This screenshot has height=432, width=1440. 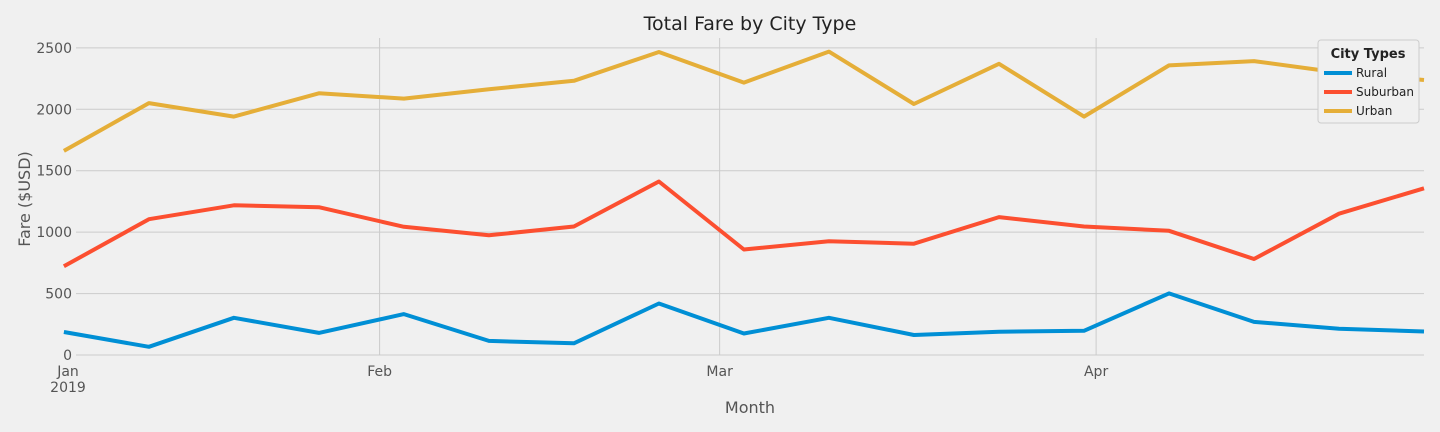 What do you see at coordinates (1374, 111) in the screenshot?
I see `legend-label-urban: Urban` at bounding box center [1374, 111].